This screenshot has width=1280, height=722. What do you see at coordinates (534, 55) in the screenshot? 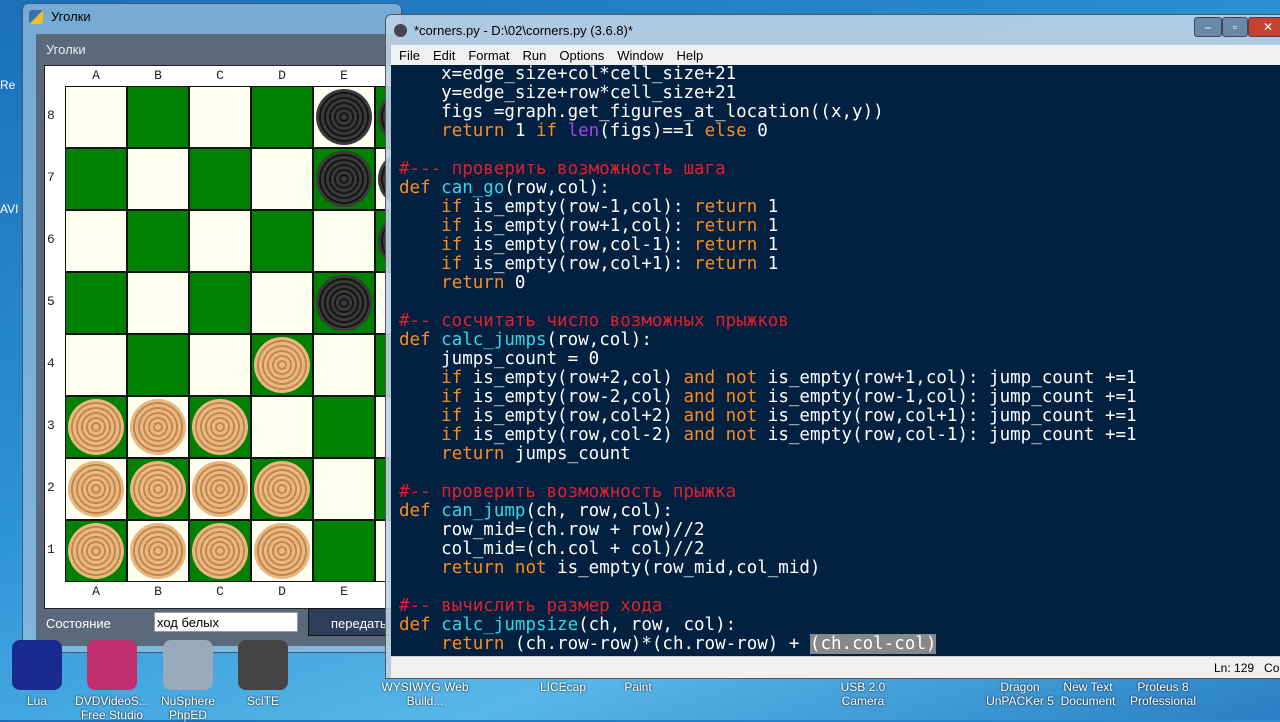
I see `menu-item-run: Run` at bounding box center [534, 55].